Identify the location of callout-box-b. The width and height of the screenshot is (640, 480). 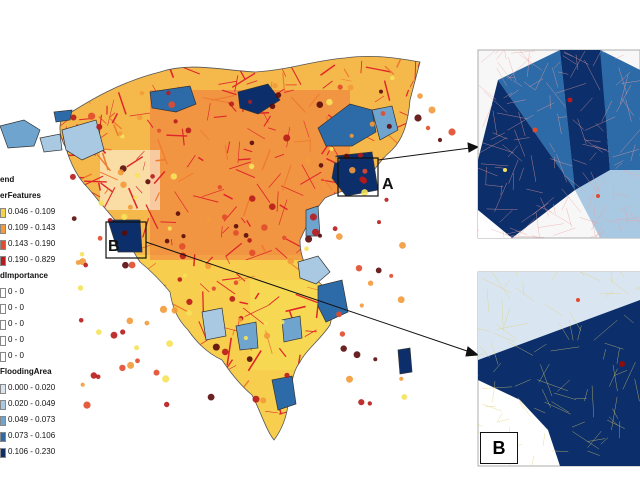
(126, 240).